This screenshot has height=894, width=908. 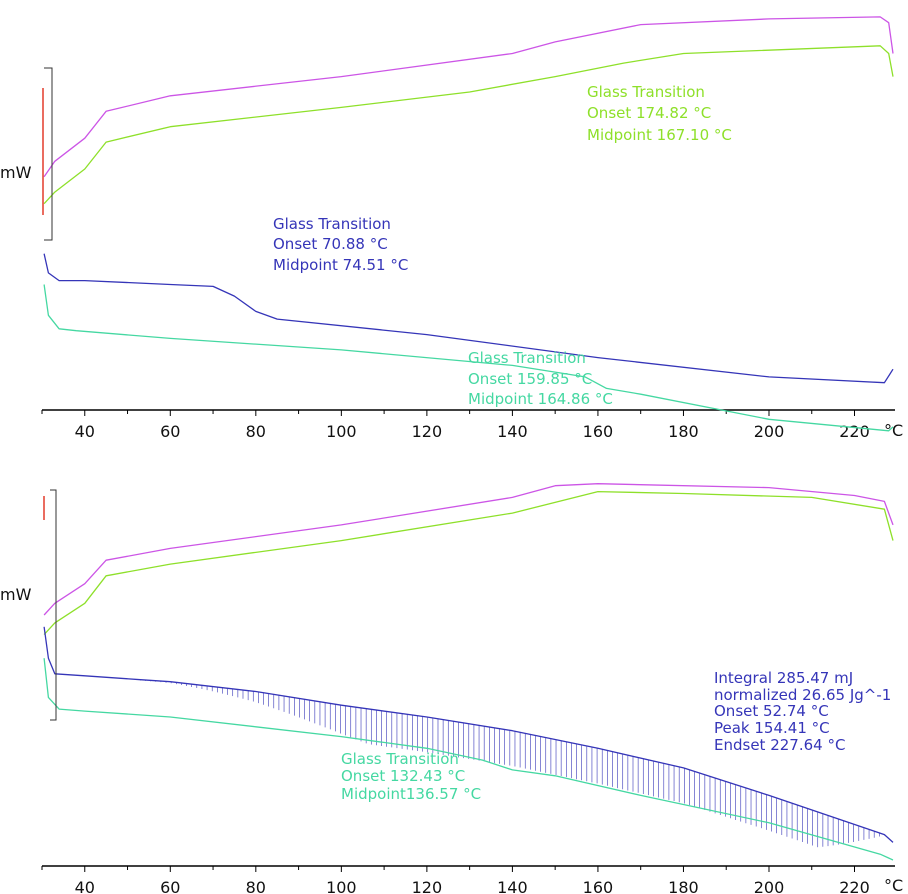 I want to click on top-xlabel: °C, so click(x=893, y=430).